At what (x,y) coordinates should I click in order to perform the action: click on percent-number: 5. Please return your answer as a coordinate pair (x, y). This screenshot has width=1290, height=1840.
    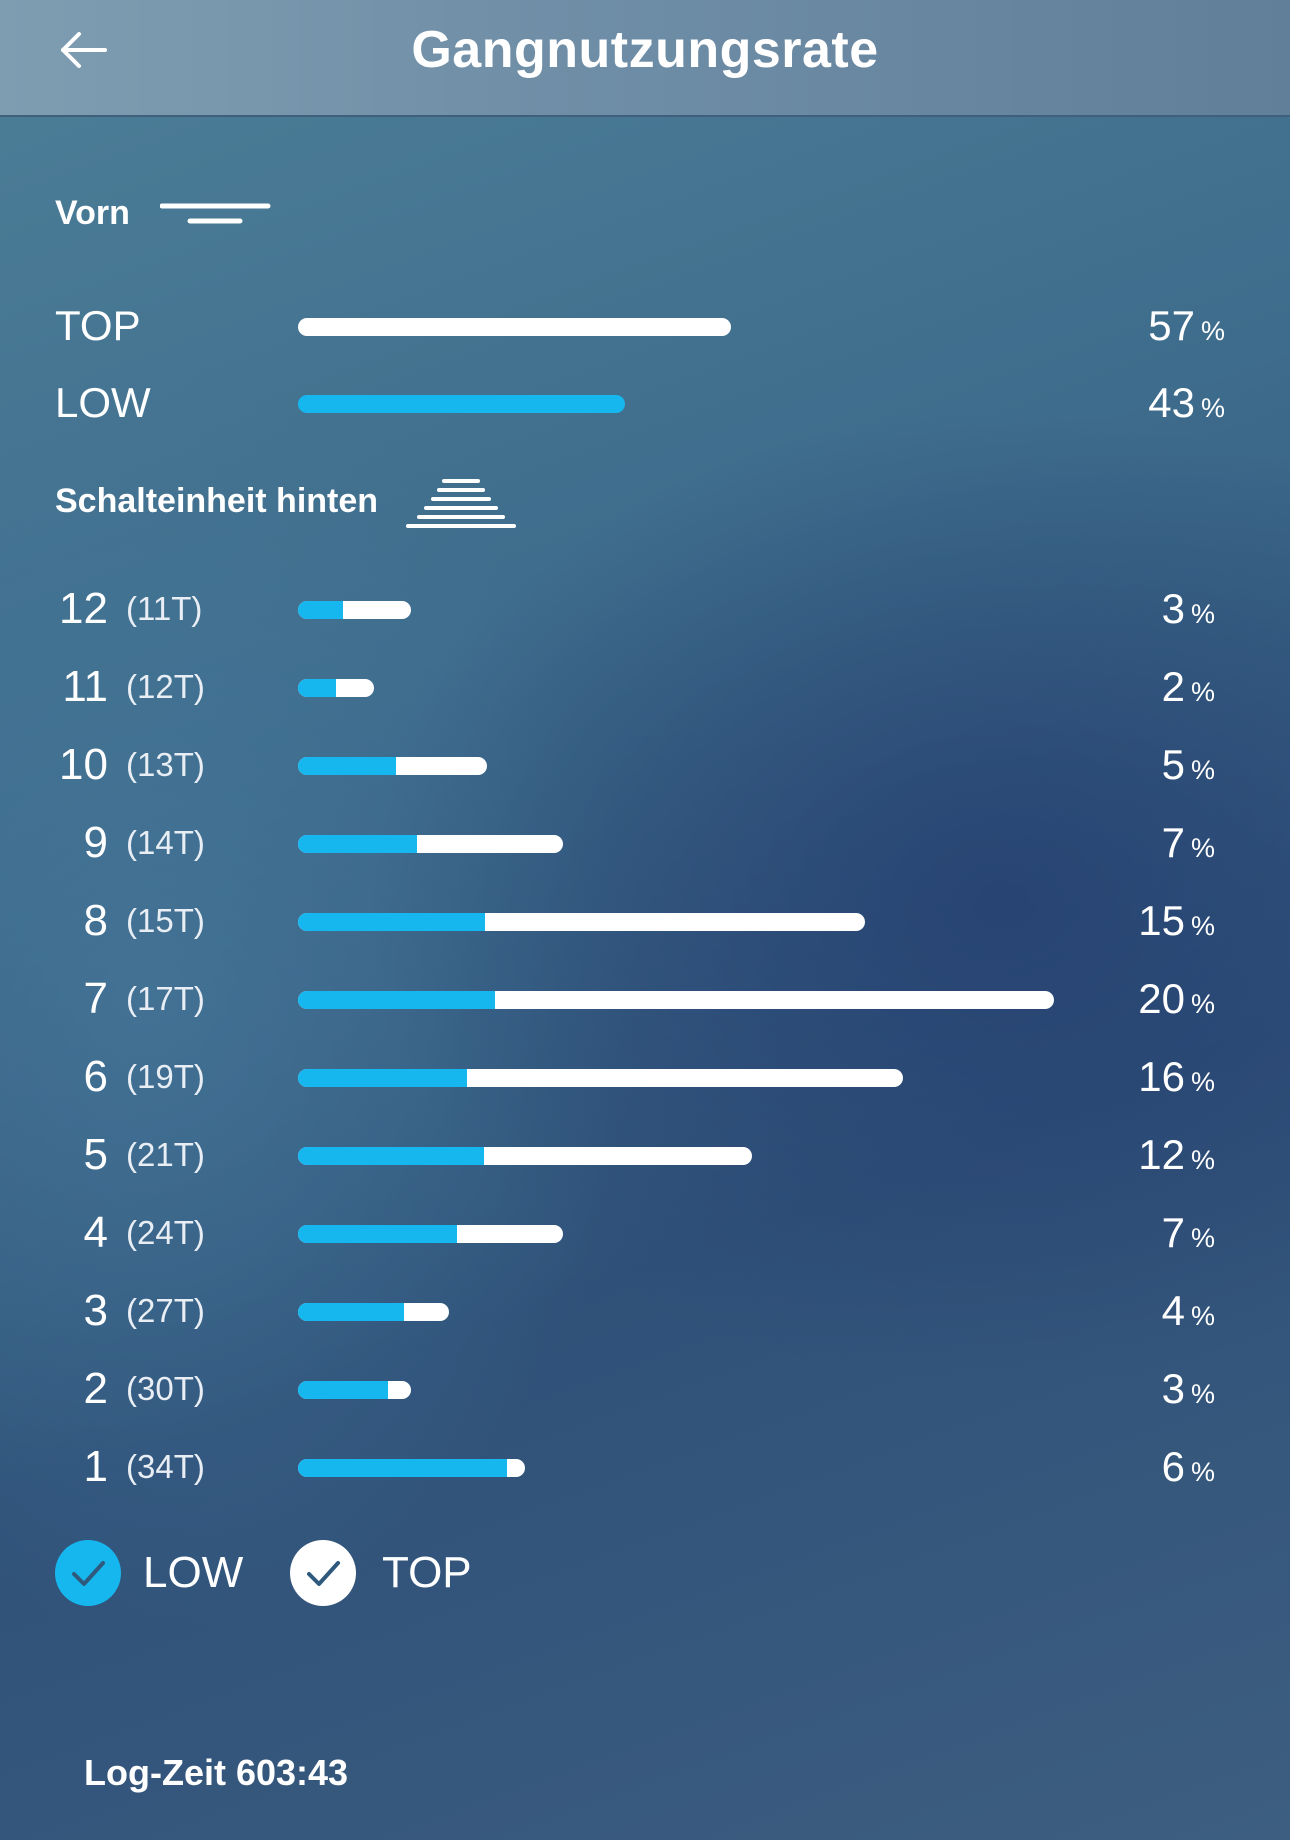
    Looking at the image, I should click on (1173, 764).